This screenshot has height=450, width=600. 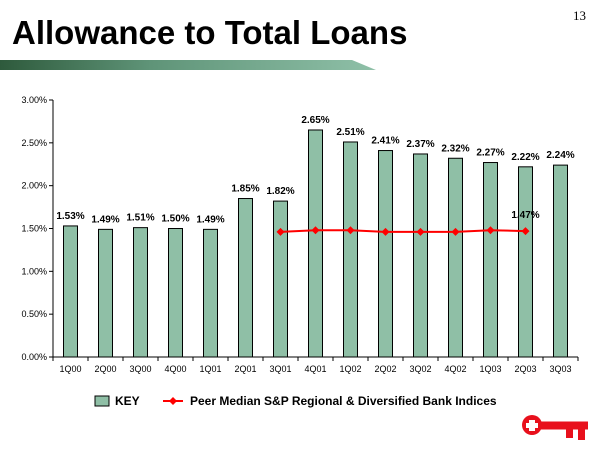 What do you see at coordinates (350, 132) in the screenshot?
I see `bar-data-label: 2.51%` at bounding box center [350, 132].